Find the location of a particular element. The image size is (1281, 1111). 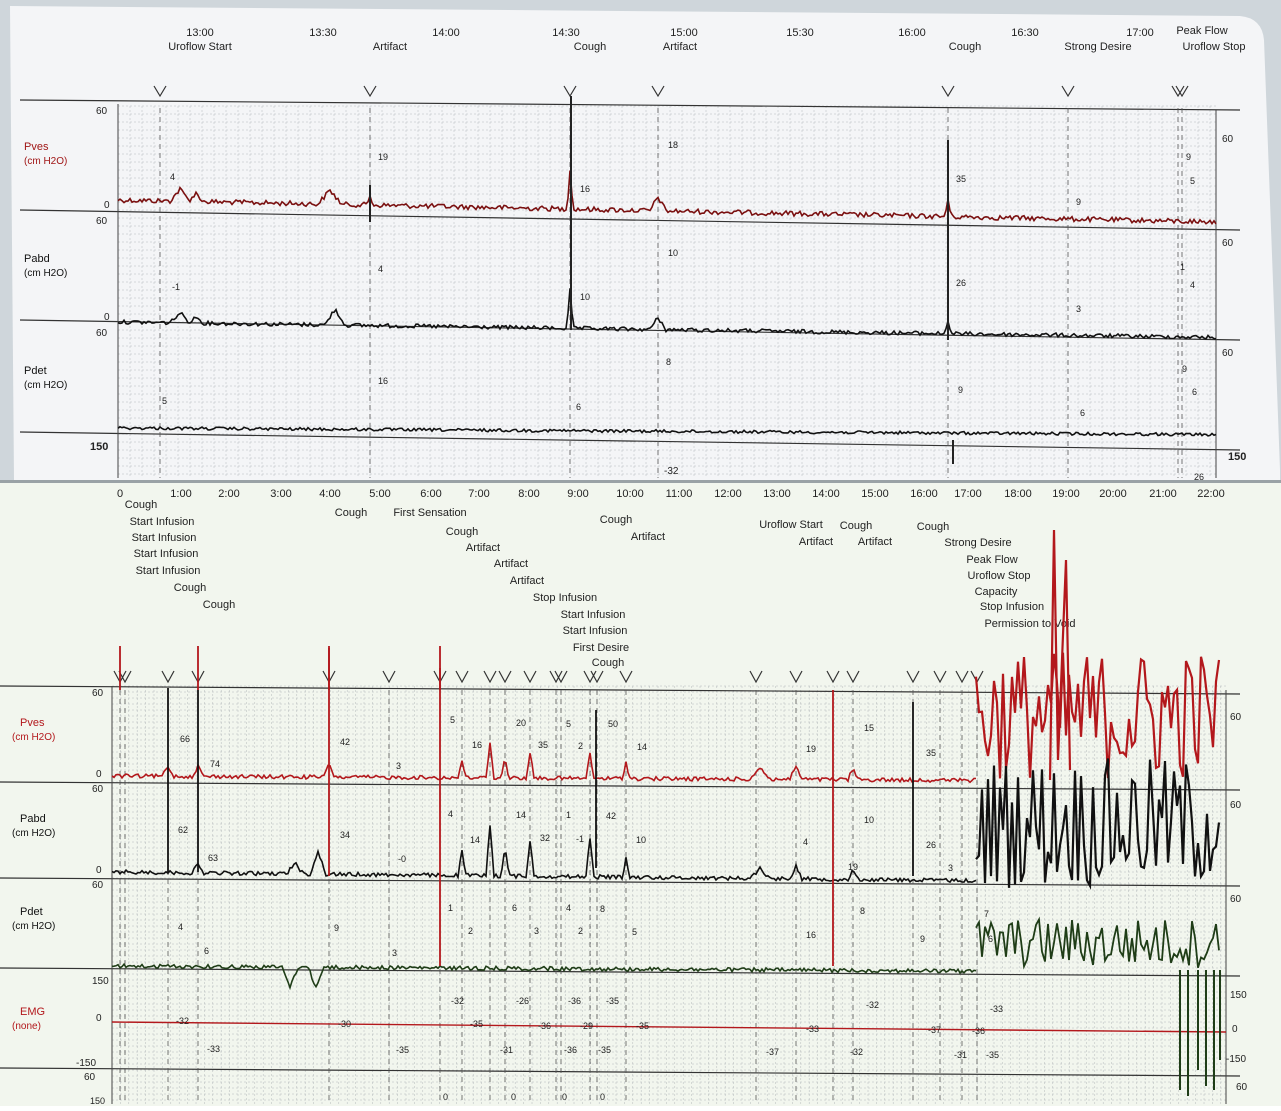

top-pabd-value-label: -1 is located at coordinates (176, 287).